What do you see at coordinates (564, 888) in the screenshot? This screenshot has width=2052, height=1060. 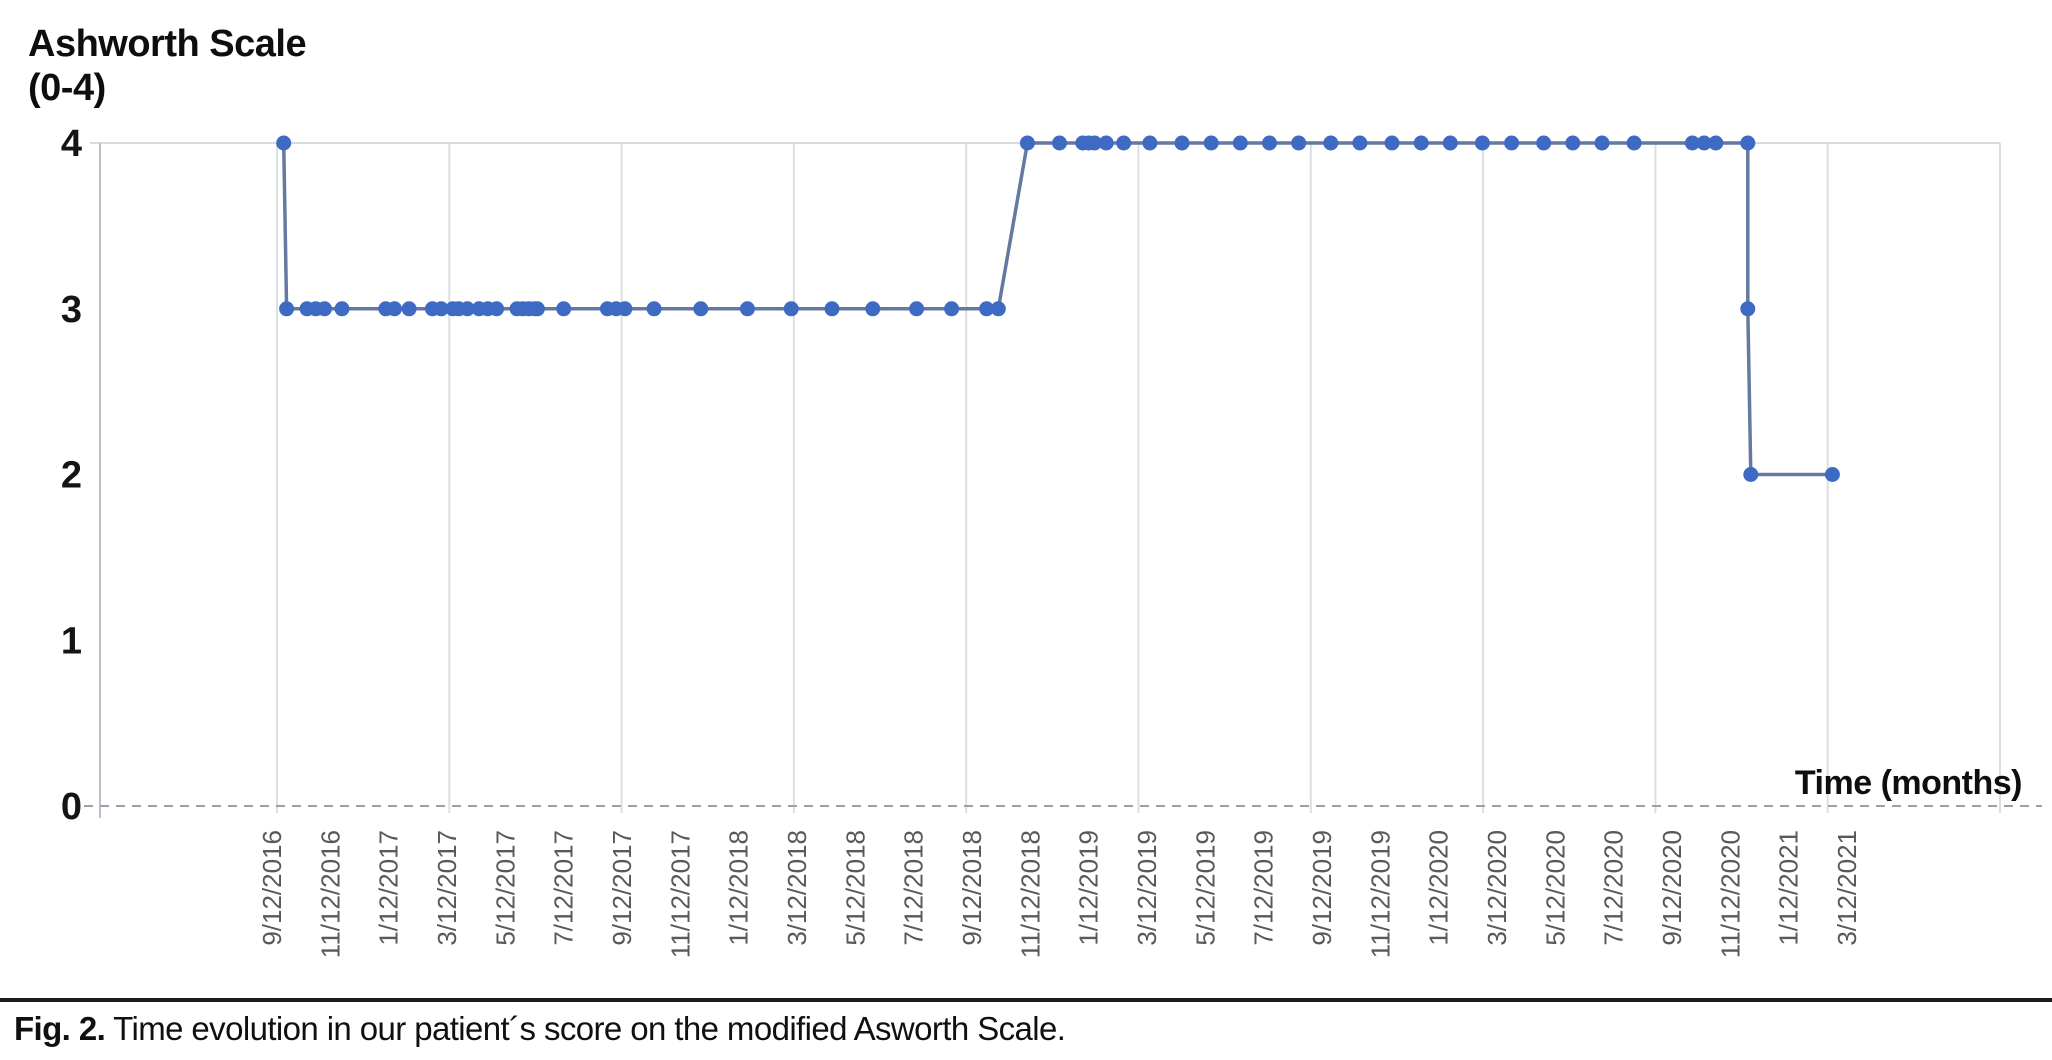 I see `x-tick-label: 7/12/2017` at bounding box center [564, 888].